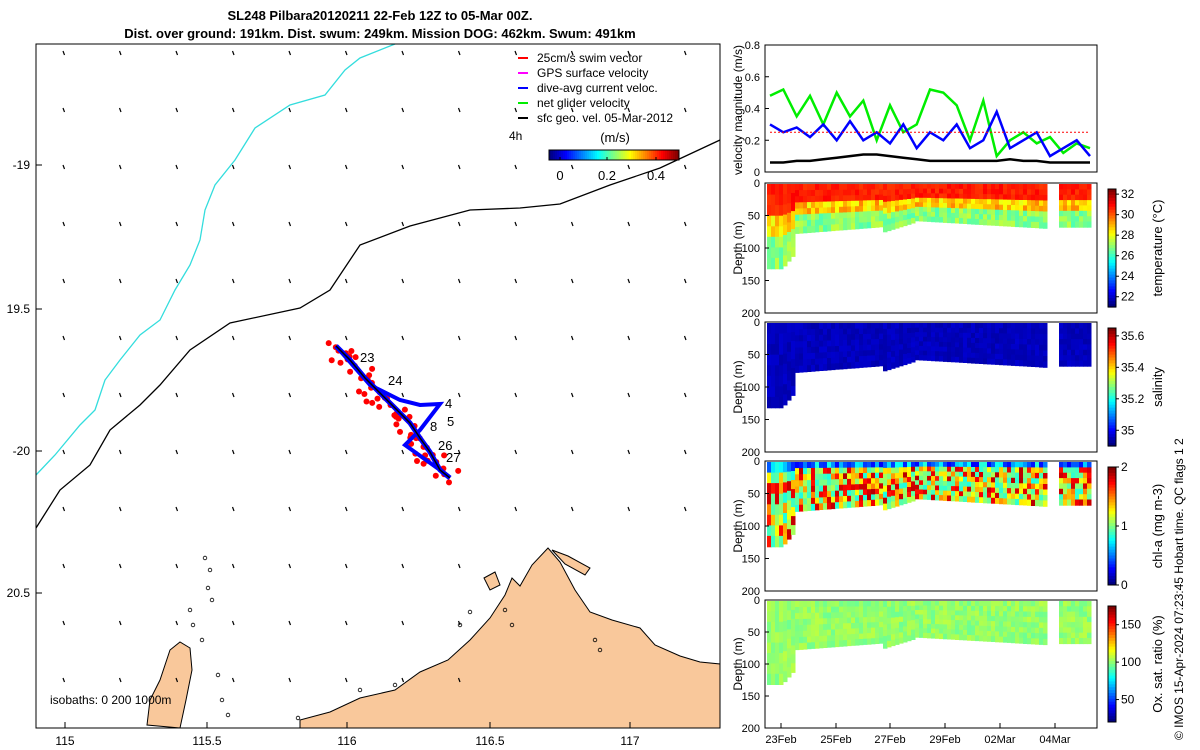 Image resolution: width=1200 pixels, height=750 pixels. I want to click on colorbar-tick-label: 150, so click(1131, 625).